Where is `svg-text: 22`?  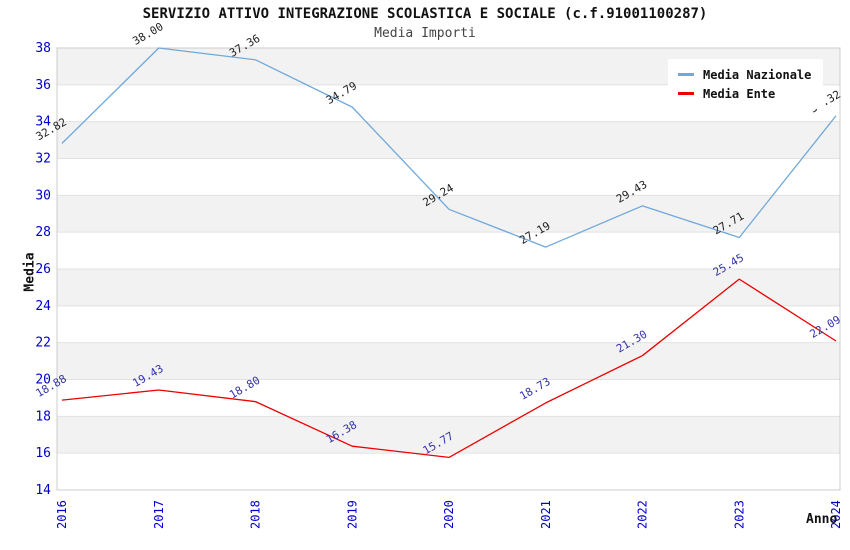
svg-text: 22 is located at coordinates (43, 343).